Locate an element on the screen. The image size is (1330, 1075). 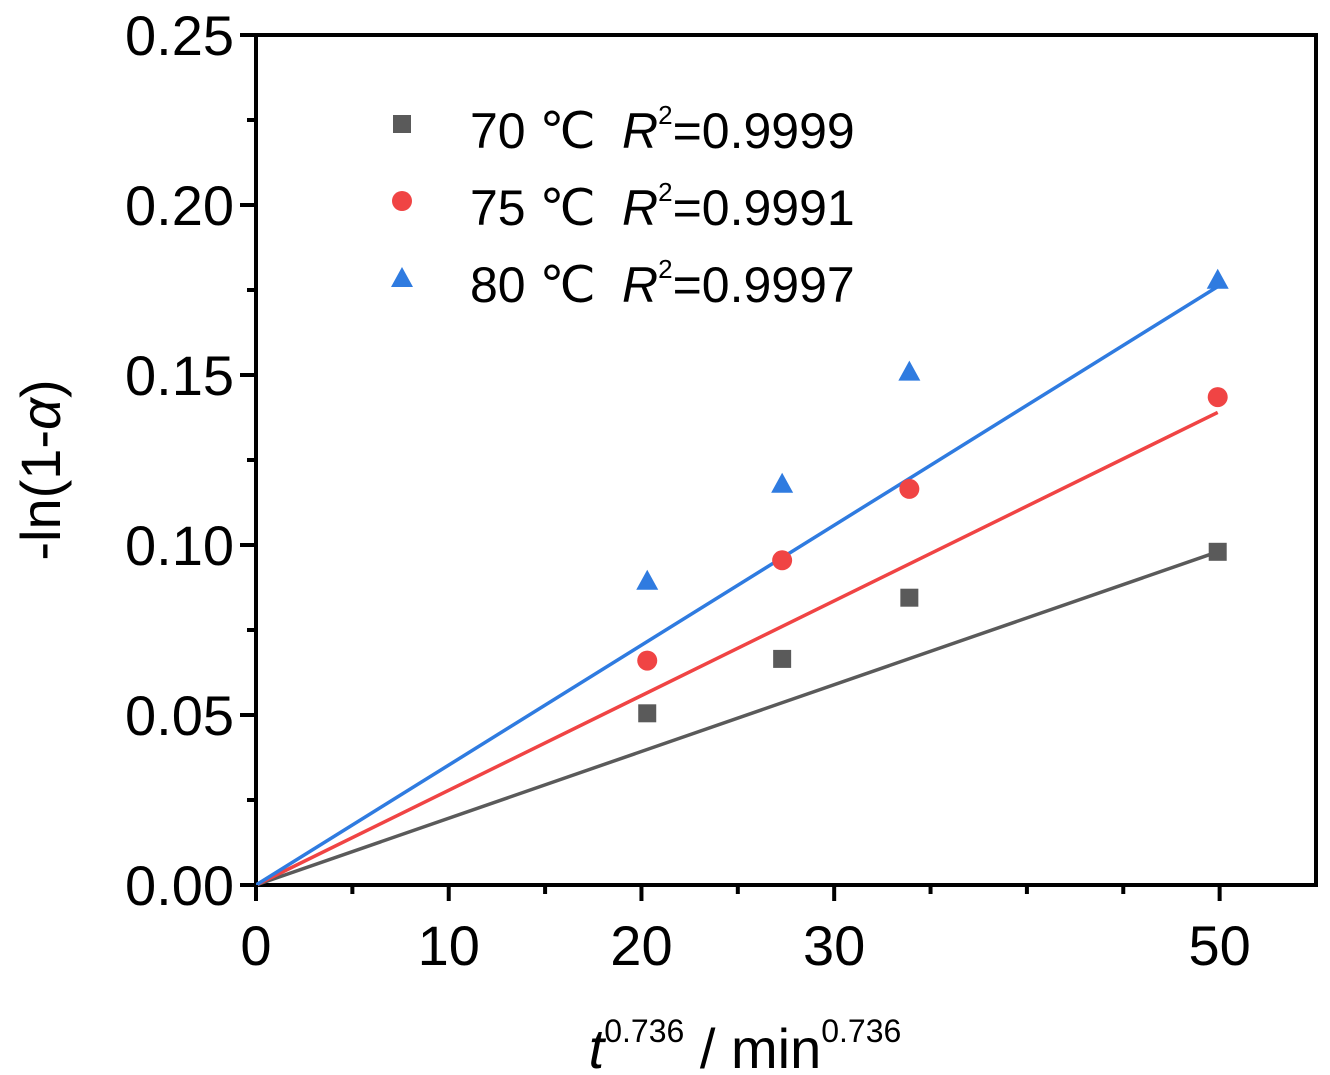
x-axis-title-base-exponent: 0.736 is located at coordinates (644, 1031).